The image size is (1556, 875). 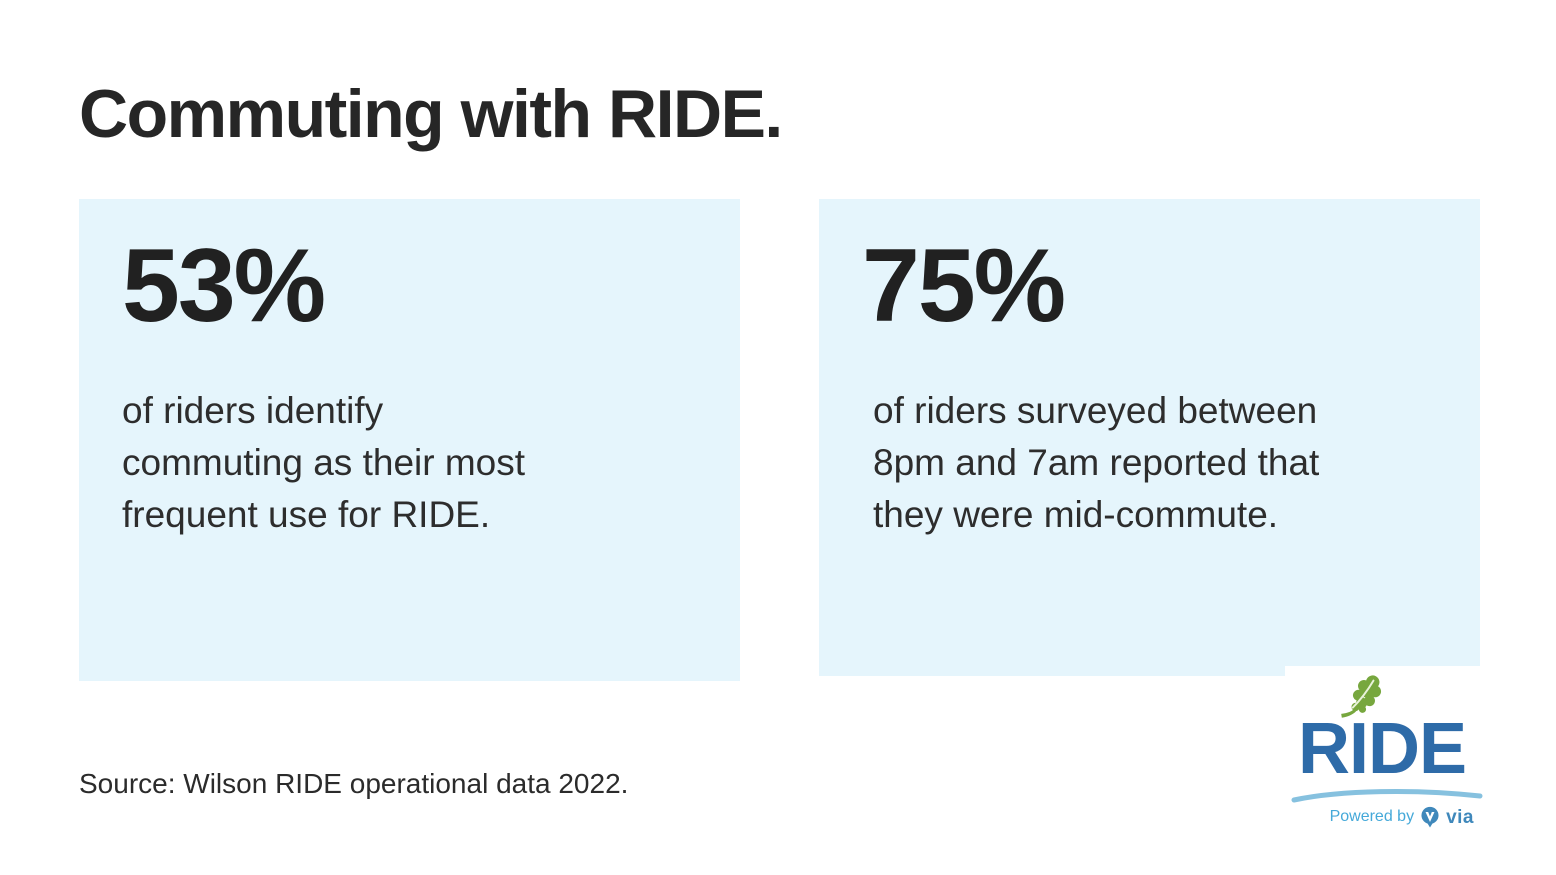 I want to click on stat-value: 75%, so click(x=964, y=286).